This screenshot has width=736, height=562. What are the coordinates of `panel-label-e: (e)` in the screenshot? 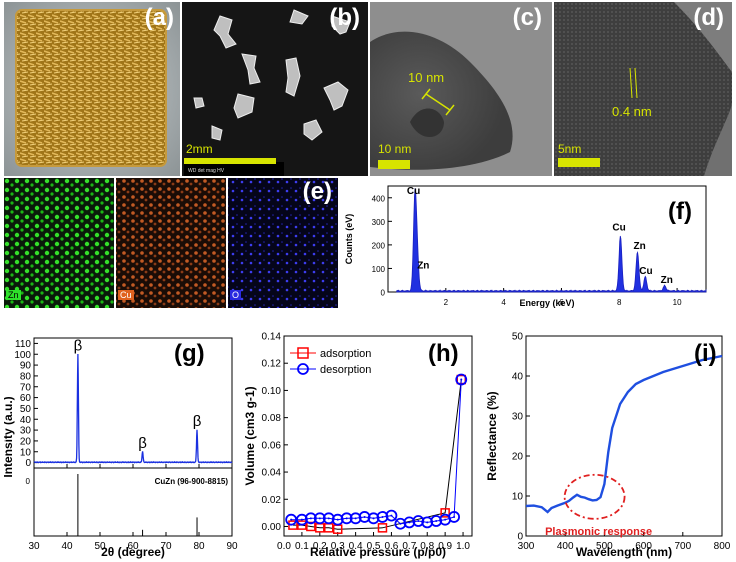 It's located at (317, 191).